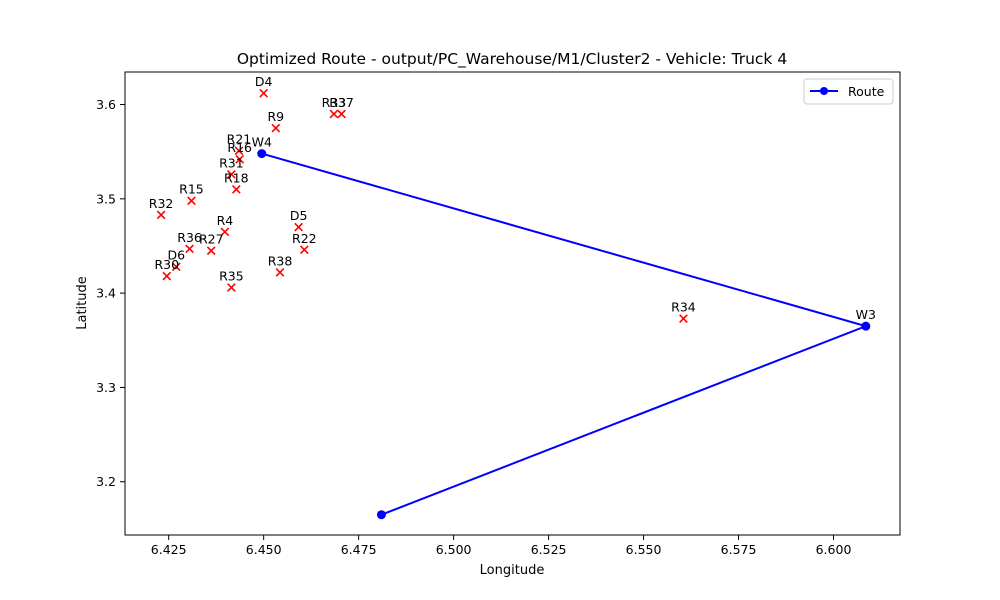 The image size is (1000, 600). What do you see at coordinates (169, 549) in the screenshot?
I see `x-tick-label: 6.425` at bounding box center [169, 549].